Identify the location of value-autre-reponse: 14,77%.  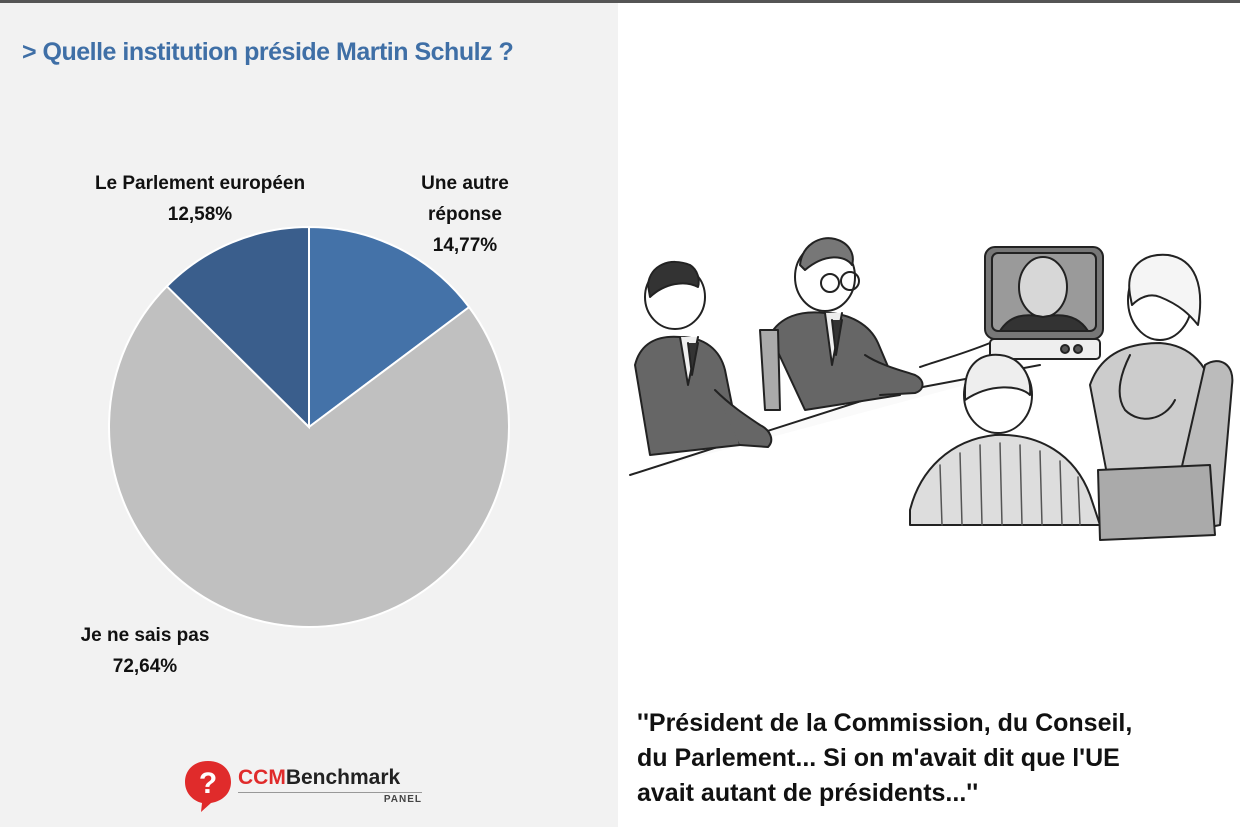
(465, 245).